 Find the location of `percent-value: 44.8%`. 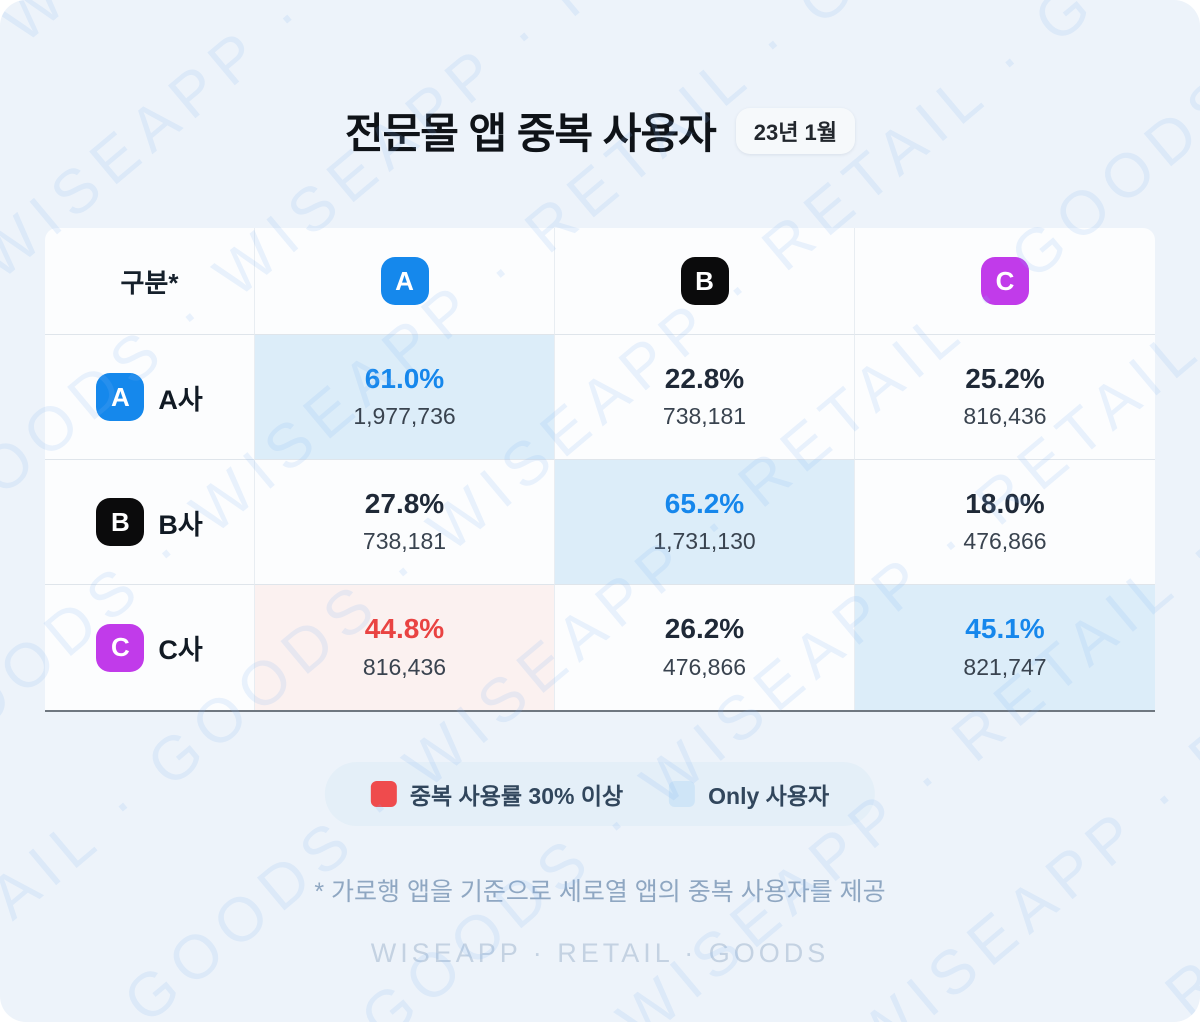

percent-value: 44.8% is located at coordinates (404, 629).